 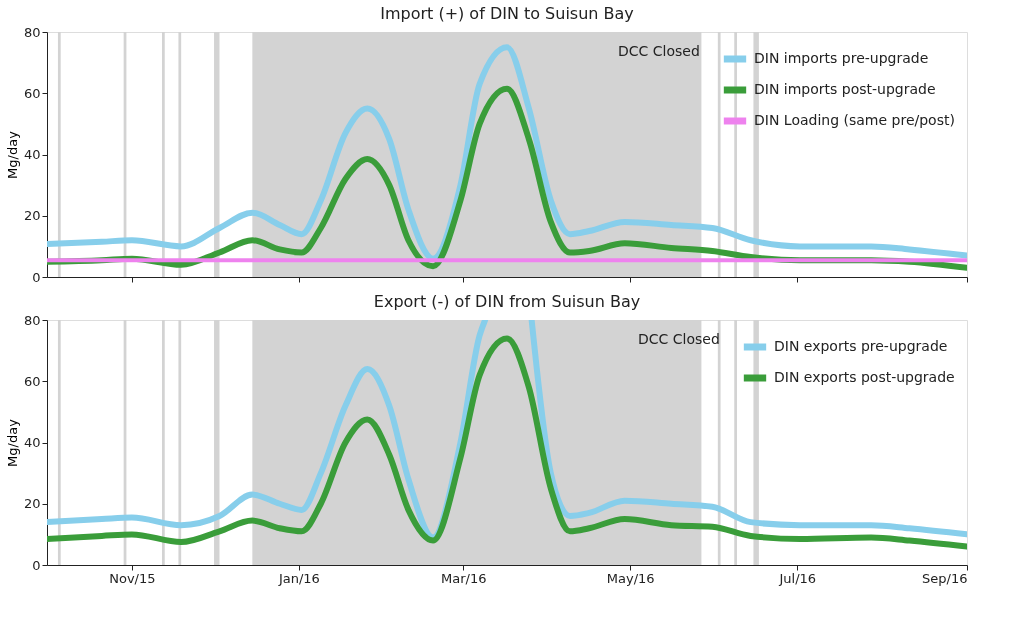 What do you see at coordinates (507, 13) in the screenshot?
I see `chart-title: Import (+) of DIN to Suisun Bay` at bounding box center [507, 13].